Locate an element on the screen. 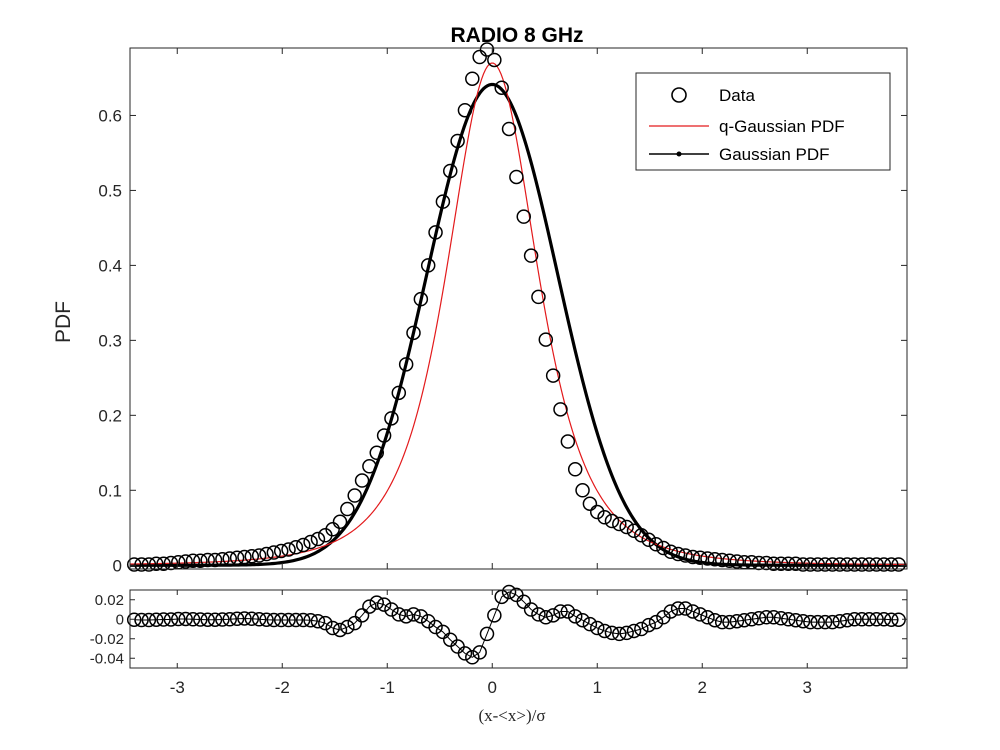 Image resolution: width=1000 pixels, height=750 pixels. y-axis-label: PDF is located at coordinates (63, 322).